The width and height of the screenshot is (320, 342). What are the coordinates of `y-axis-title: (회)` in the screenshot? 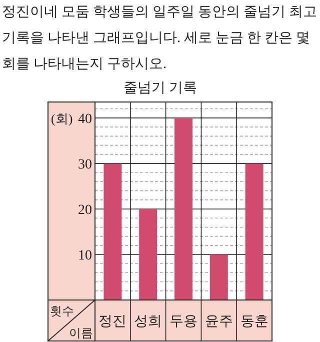 It's located at (62, 118).